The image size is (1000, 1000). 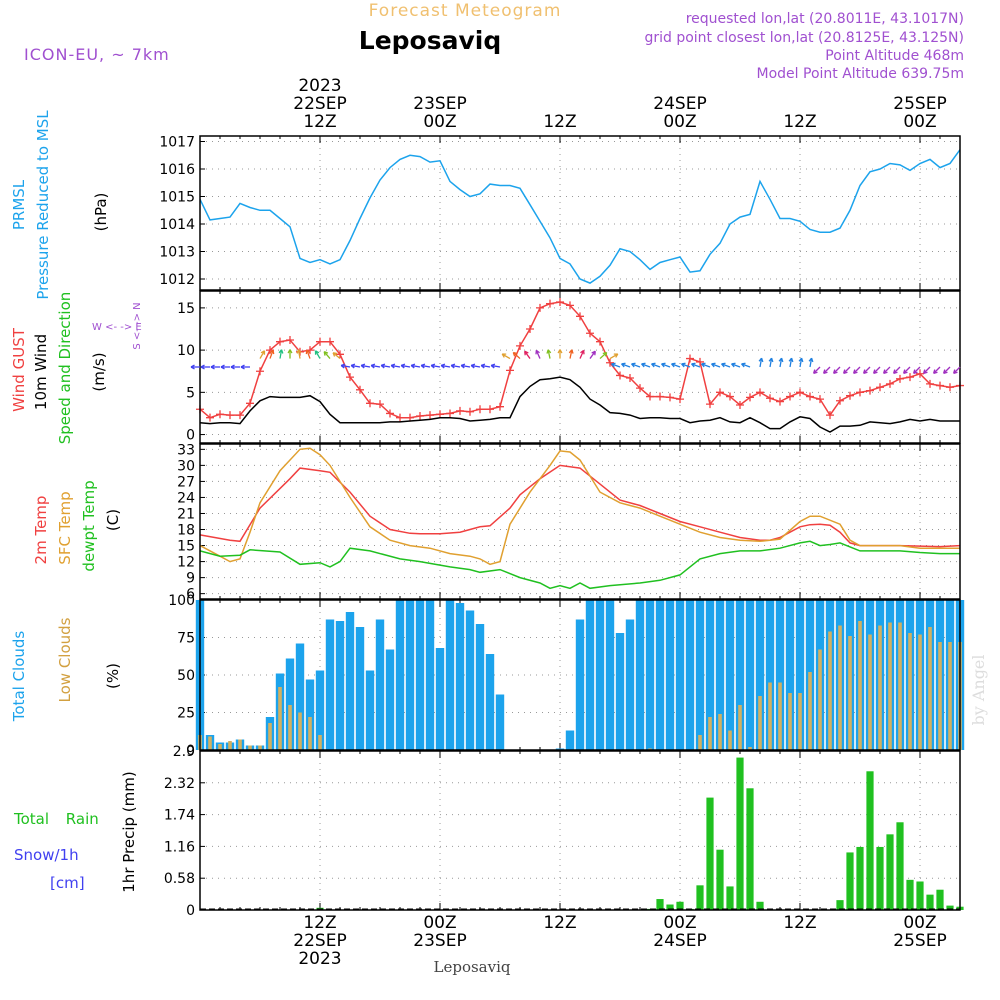 I want to click on clouds-unit: (%), so click(x=113, y=676).